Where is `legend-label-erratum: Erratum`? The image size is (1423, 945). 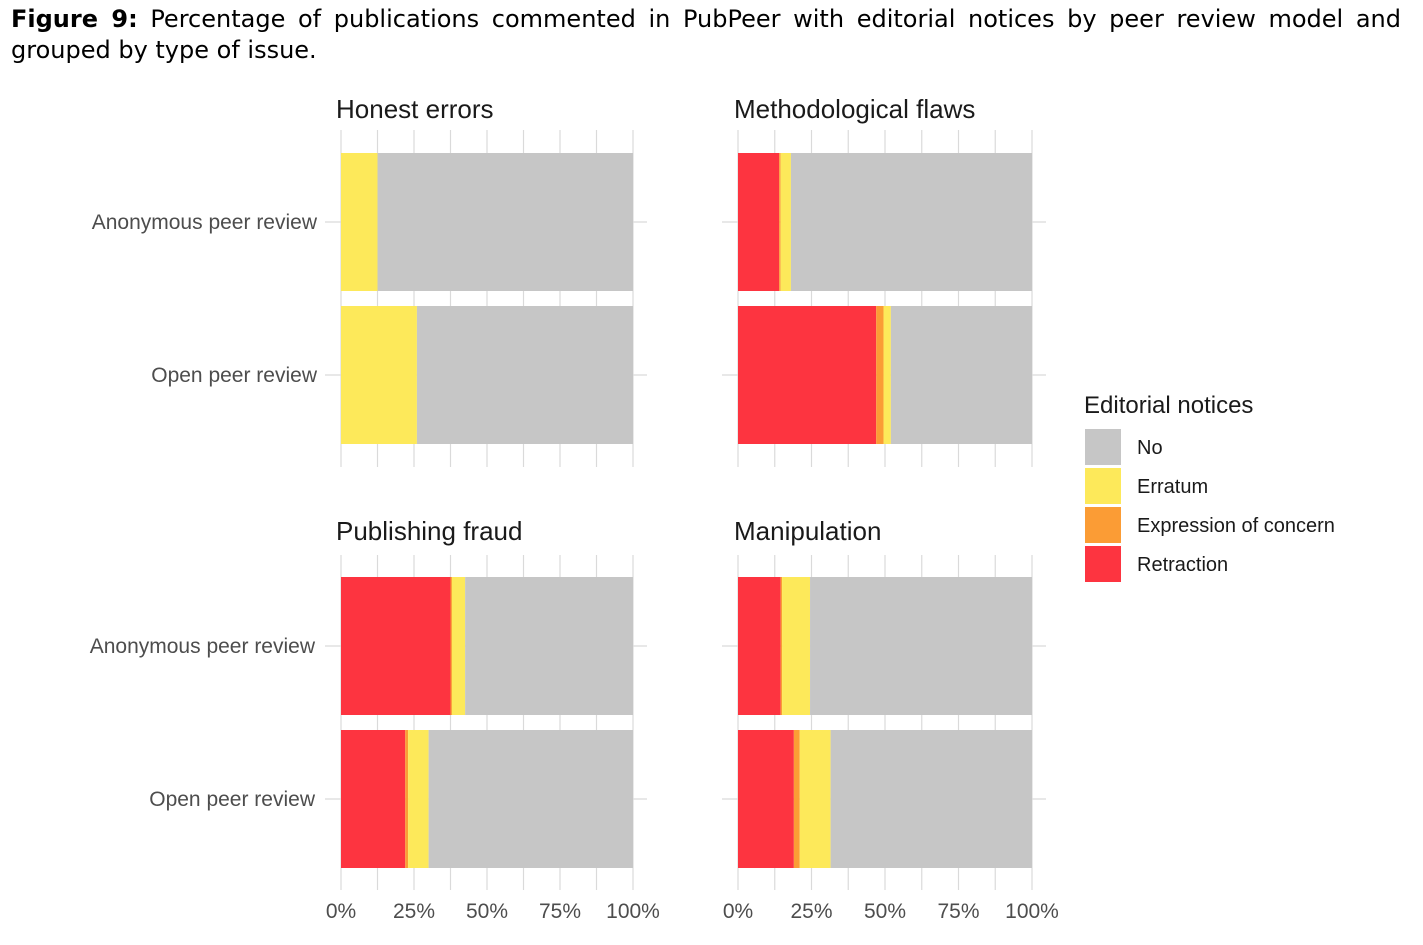 legend-label-erratum: Erratum is located at coordinates (1172, 487).